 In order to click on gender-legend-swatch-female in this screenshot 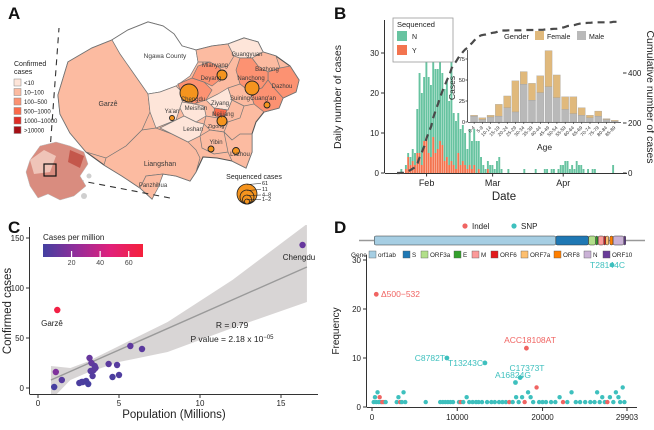, I will do `click(539, 35)`.